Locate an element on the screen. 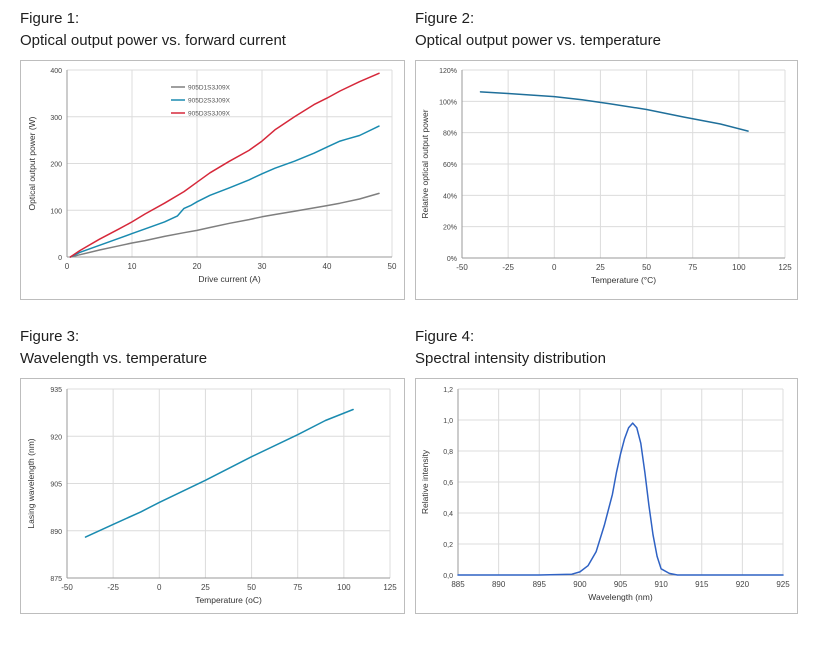 This screenshot has height=649, width=817. figure-title: Spectral intensity distribution is located at coordinates (510, 358).